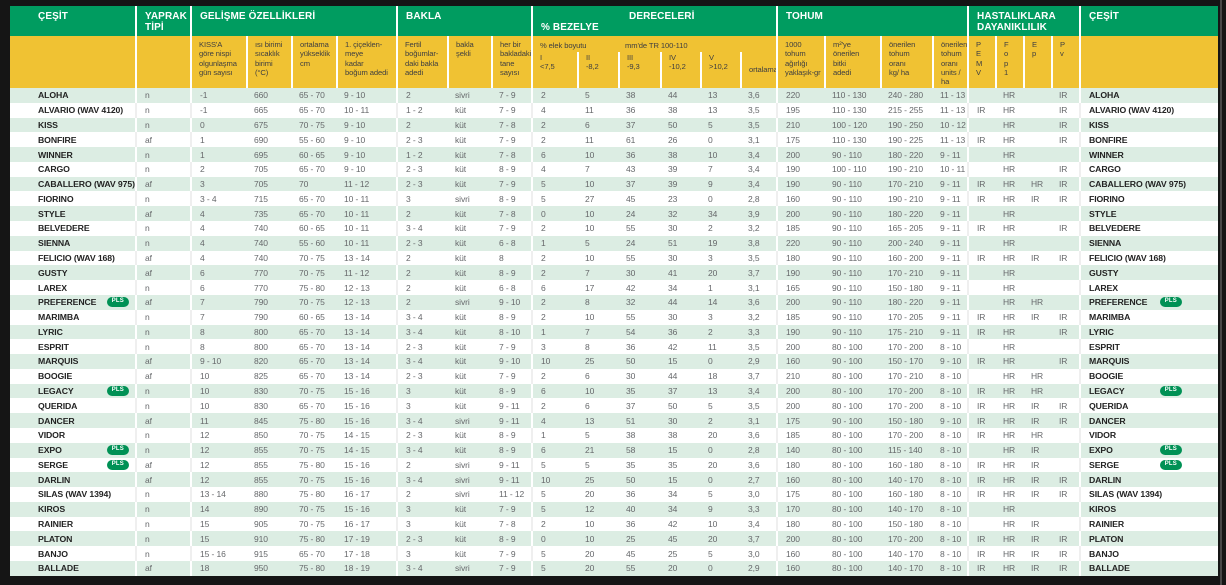 Image resolution: width=1226 pixels, height=585 pixels. Describe the element at coordinates (218, 258) in the screenshot. I see `cell-kissa: 4` at that location.